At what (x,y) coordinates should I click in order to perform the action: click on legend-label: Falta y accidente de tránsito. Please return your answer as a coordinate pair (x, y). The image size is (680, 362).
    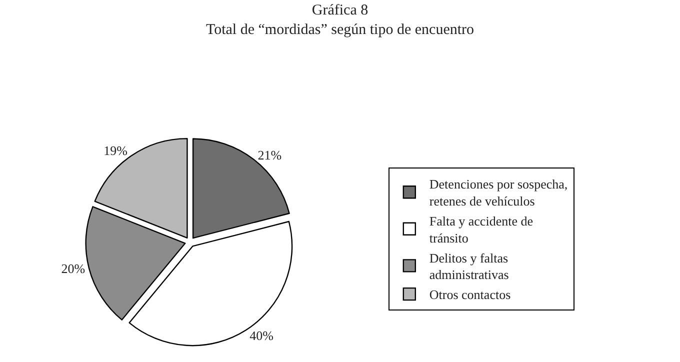
    Looking at the image, I should click on (481, 230).